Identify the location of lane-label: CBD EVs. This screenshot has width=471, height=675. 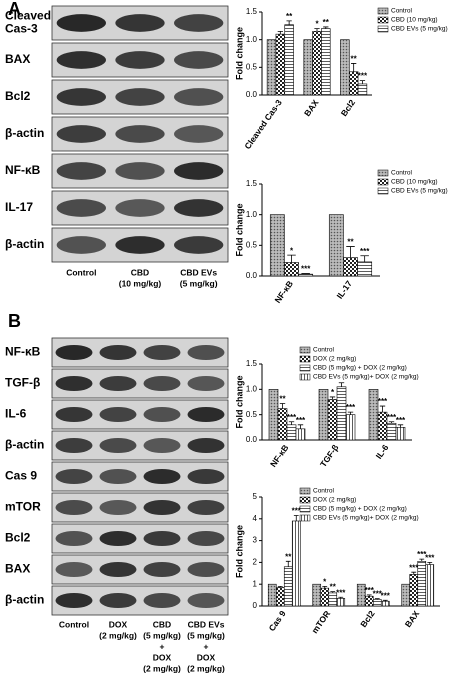
(198, 272).